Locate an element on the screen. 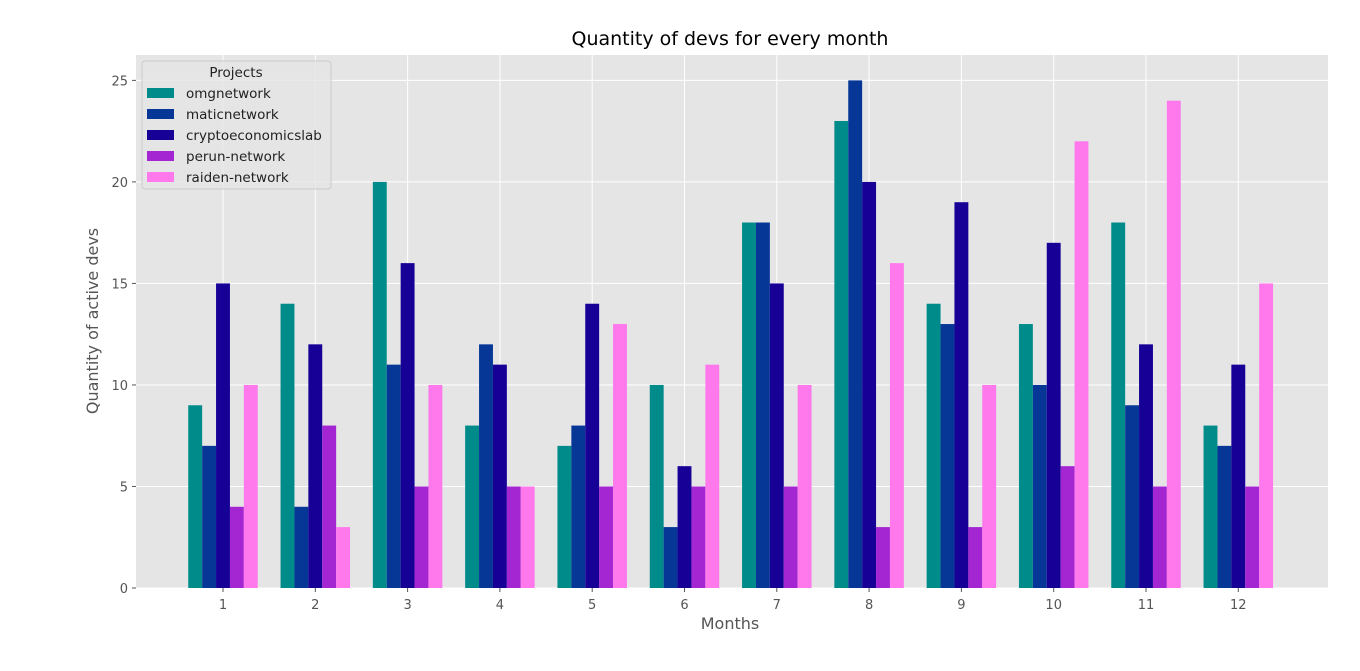 The width and height of the screenshot is (1360, 671). x-tick-label: 6 is located at coordinates (684, 605).